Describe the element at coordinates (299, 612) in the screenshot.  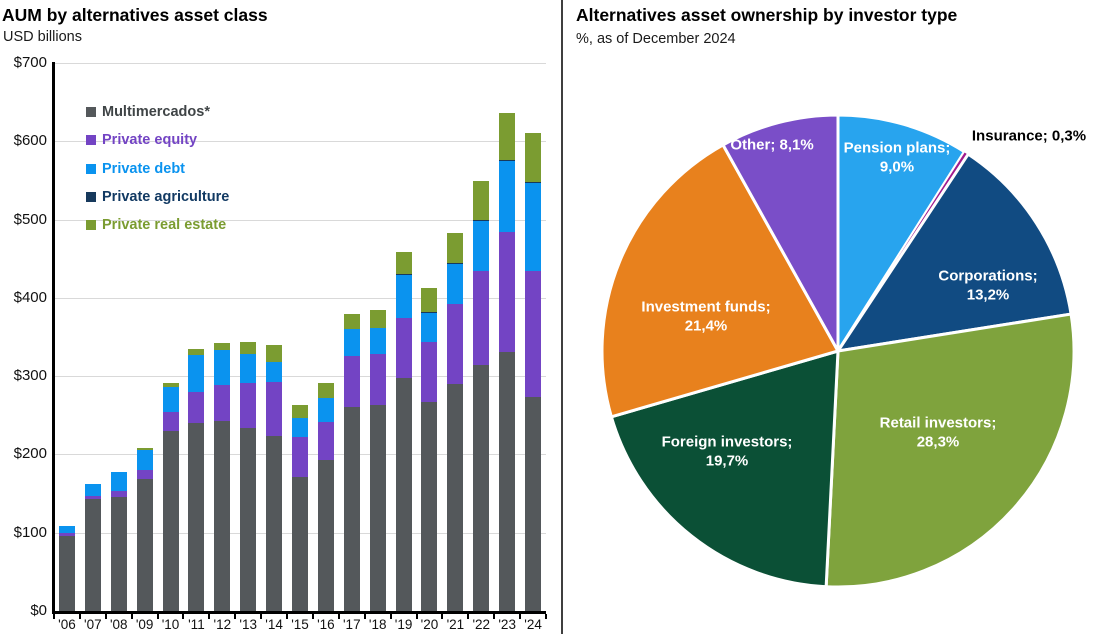
I see `x-axis-line` at that location.